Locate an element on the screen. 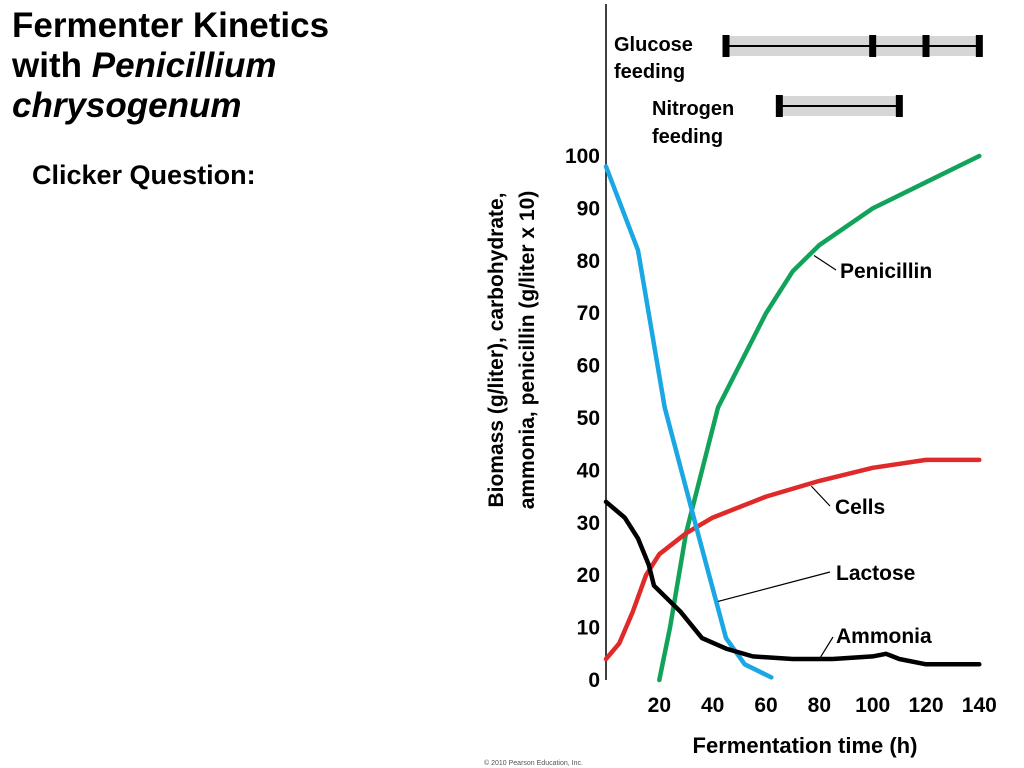 The image size is (1024, 768). x-tick-label-40: 40 is located at coordinates (712, 705).